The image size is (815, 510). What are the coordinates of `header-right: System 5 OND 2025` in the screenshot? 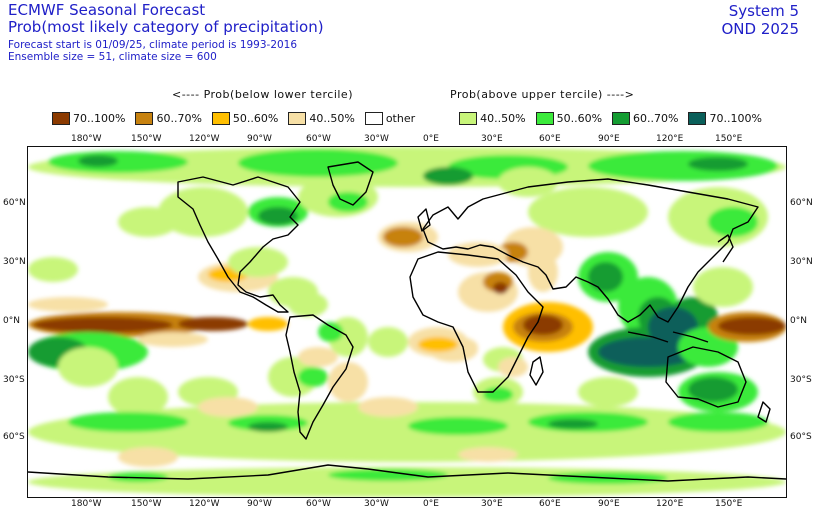 It's located at (760, 20).